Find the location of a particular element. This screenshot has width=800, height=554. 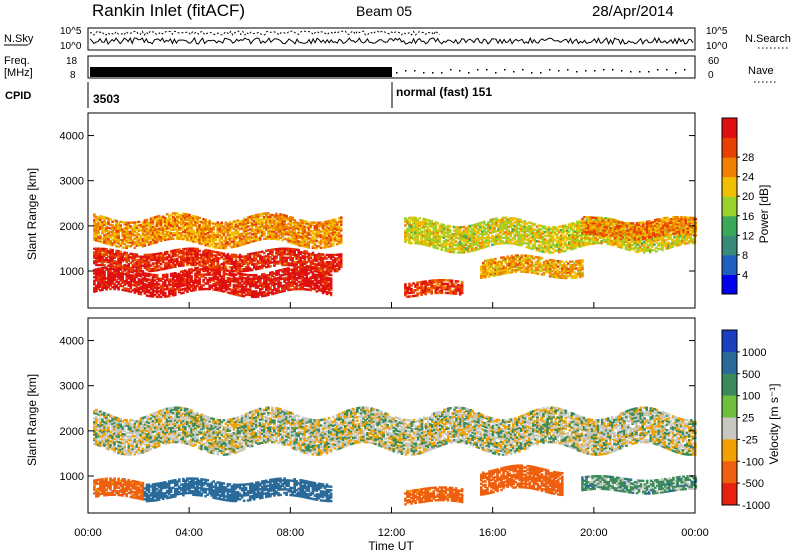

beam-label: Beam 05 is located at coordinates (384, 11).